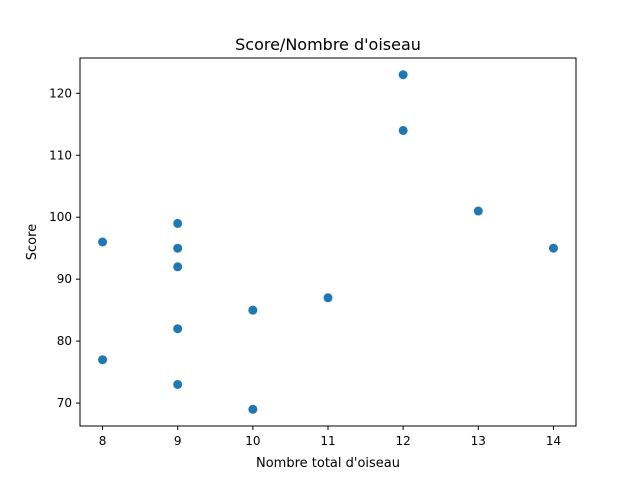 Image resolution: width=640 pixels, height=480 pixels. I want to click on x-tick-label: 12, so click(403, 441).